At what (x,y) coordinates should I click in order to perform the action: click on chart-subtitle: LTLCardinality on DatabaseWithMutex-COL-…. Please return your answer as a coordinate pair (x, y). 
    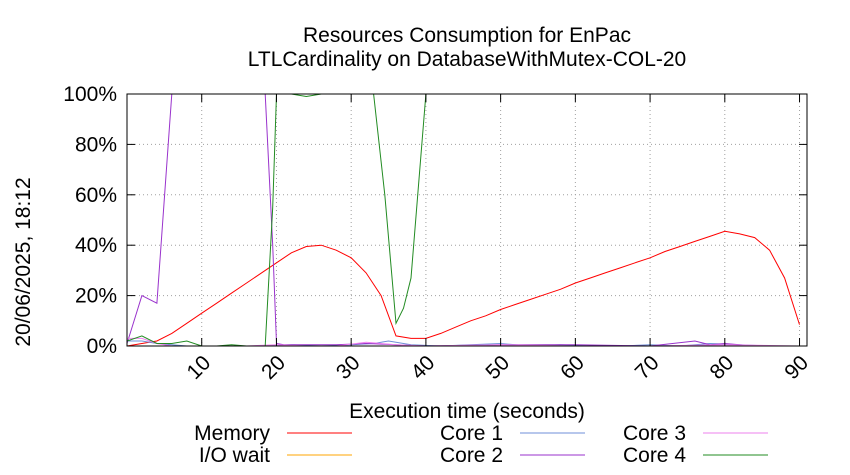
    Looking at the image, I should click on (467, 59).